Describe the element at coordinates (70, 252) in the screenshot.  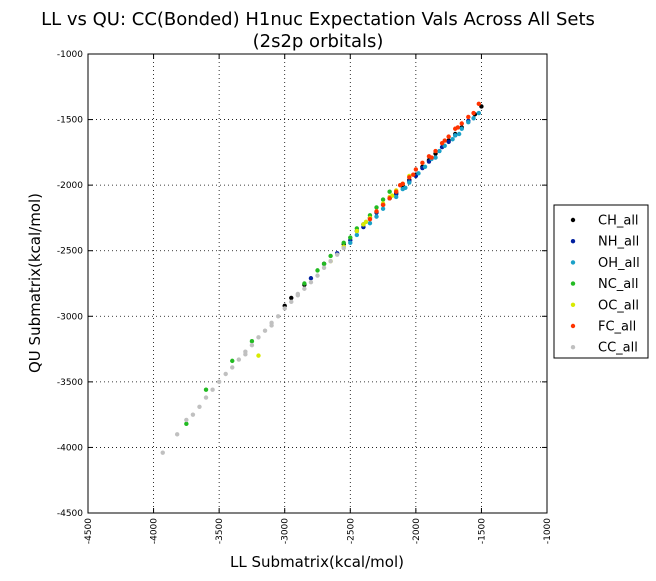
I see `y-tick-label: -2500` at that location.